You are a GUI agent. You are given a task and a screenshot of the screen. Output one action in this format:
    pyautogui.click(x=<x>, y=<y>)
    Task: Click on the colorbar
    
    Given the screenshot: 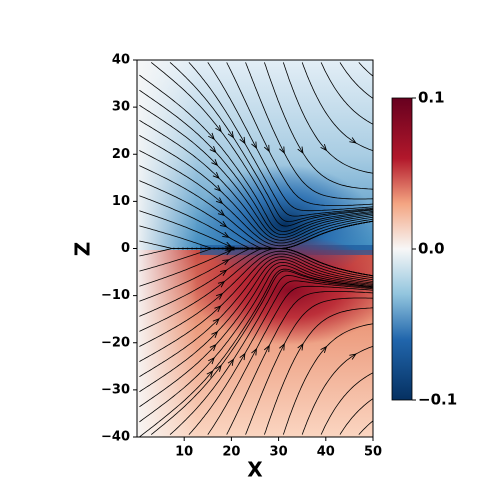 What is the action you would take?
    pyautogui.click(x=402, y=249)
    